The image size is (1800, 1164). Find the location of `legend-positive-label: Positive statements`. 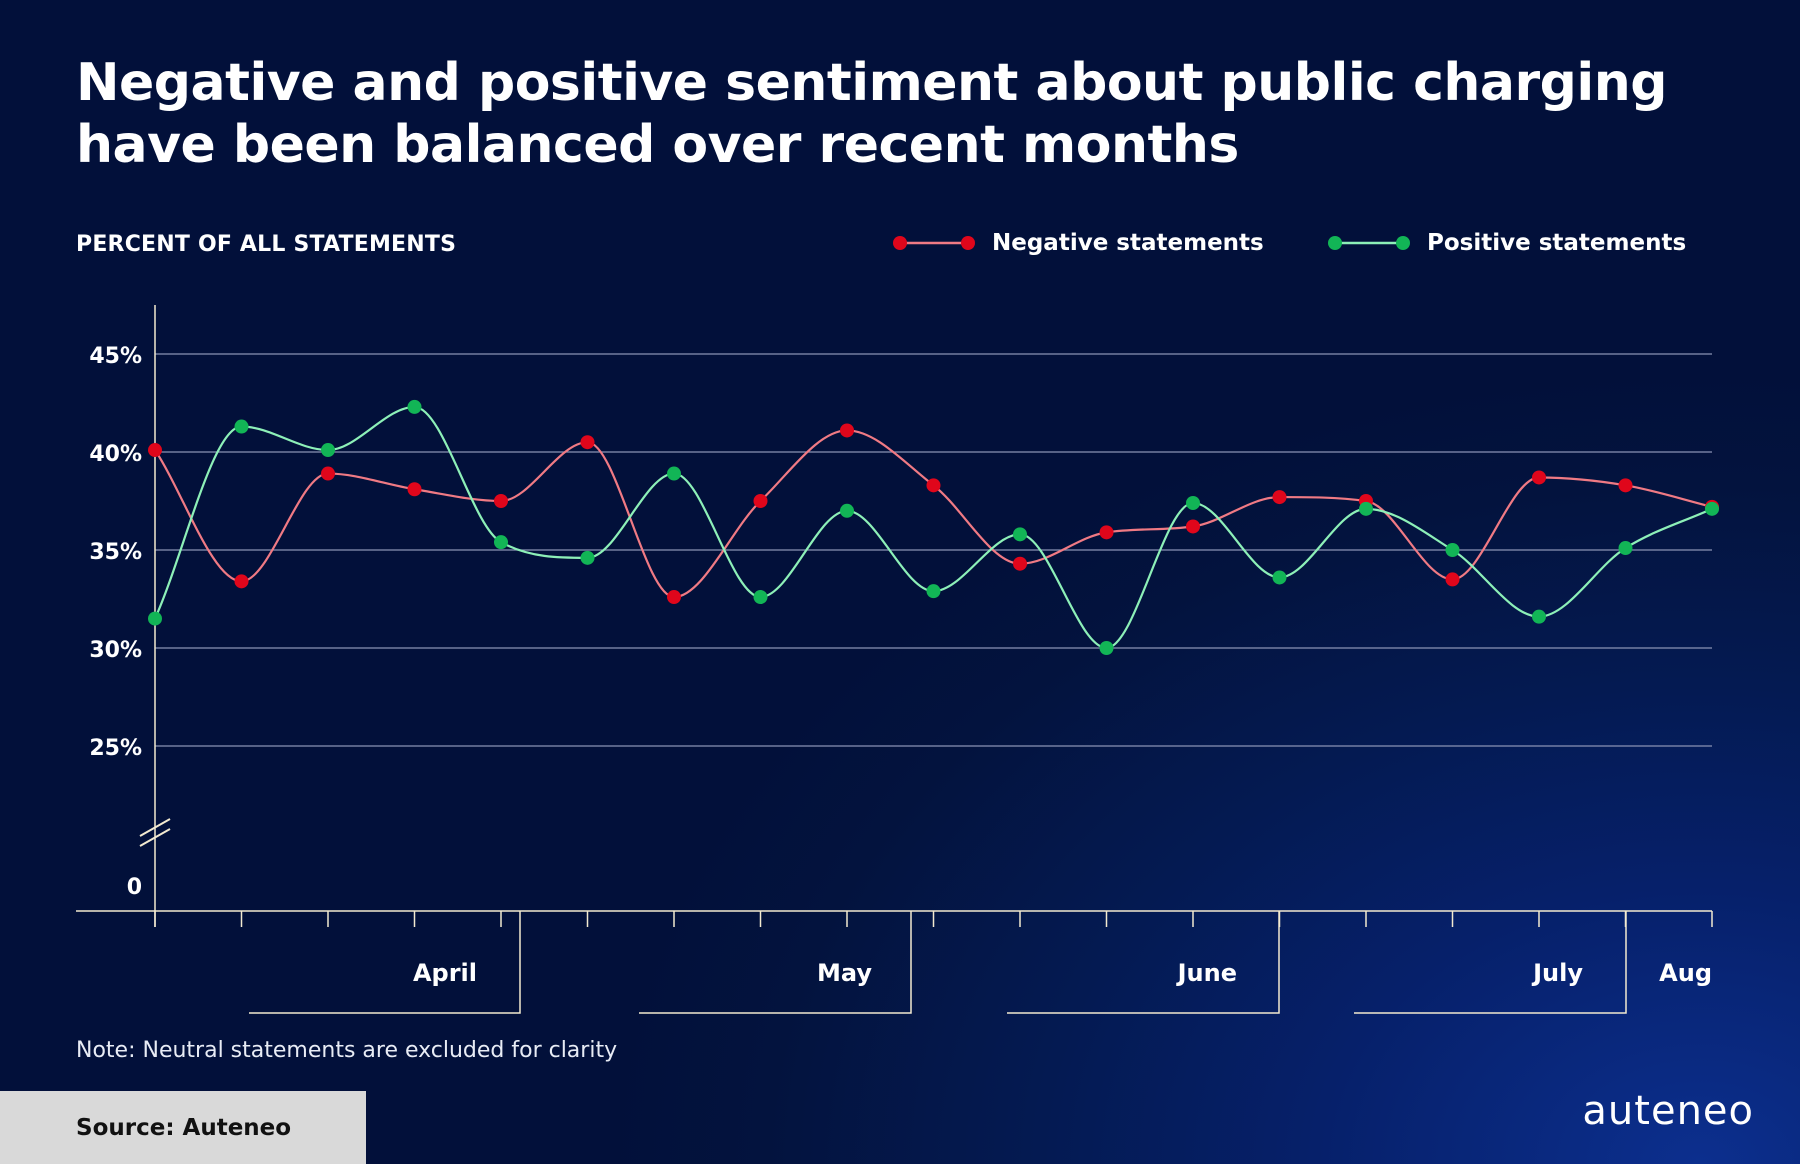

legend-positive-label: Positive statements is located at coordinates (1557, 243).